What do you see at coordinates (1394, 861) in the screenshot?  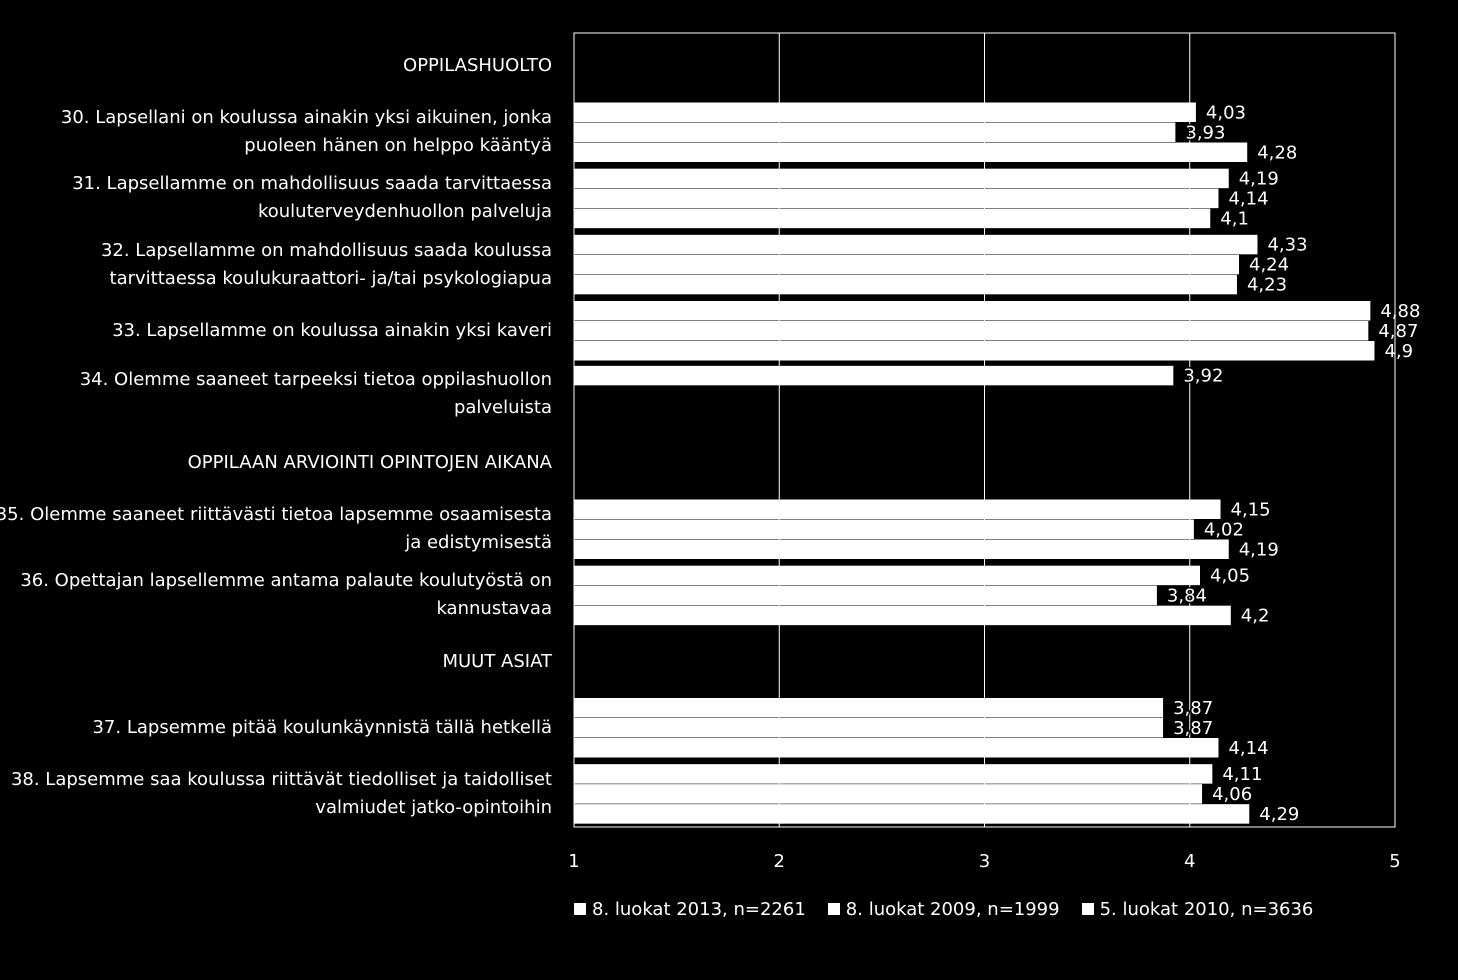 I see `x-tick-label: 5` at bounding box center [1394, 861].